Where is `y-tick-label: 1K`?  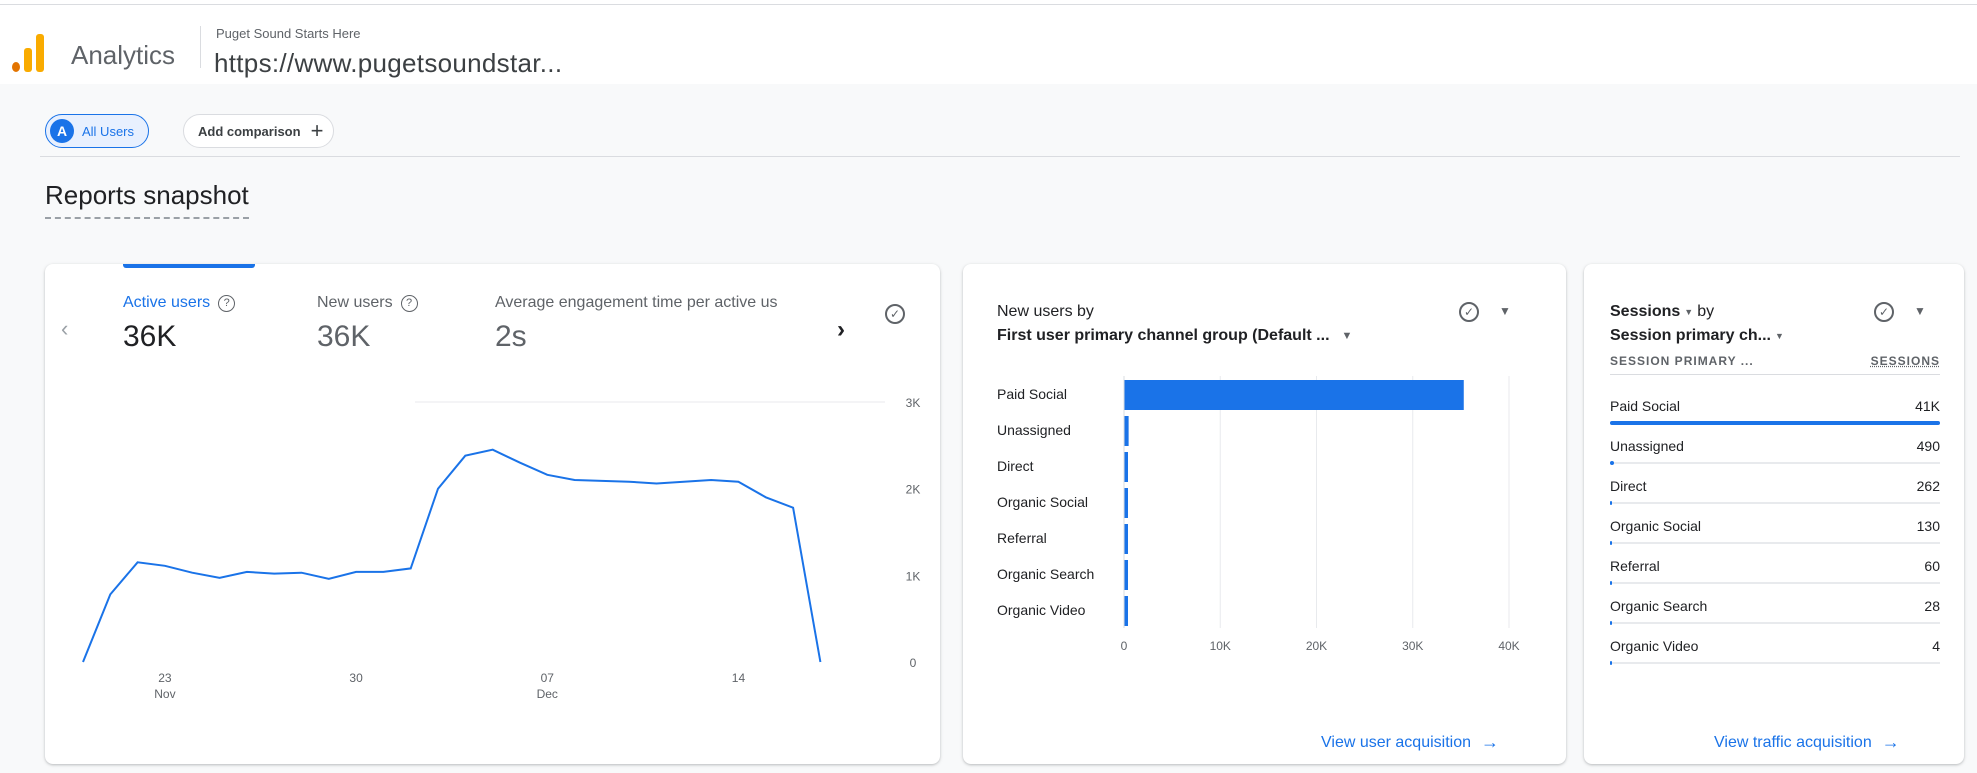 y-tick-label: 1K is located at coordinates (913, 576).